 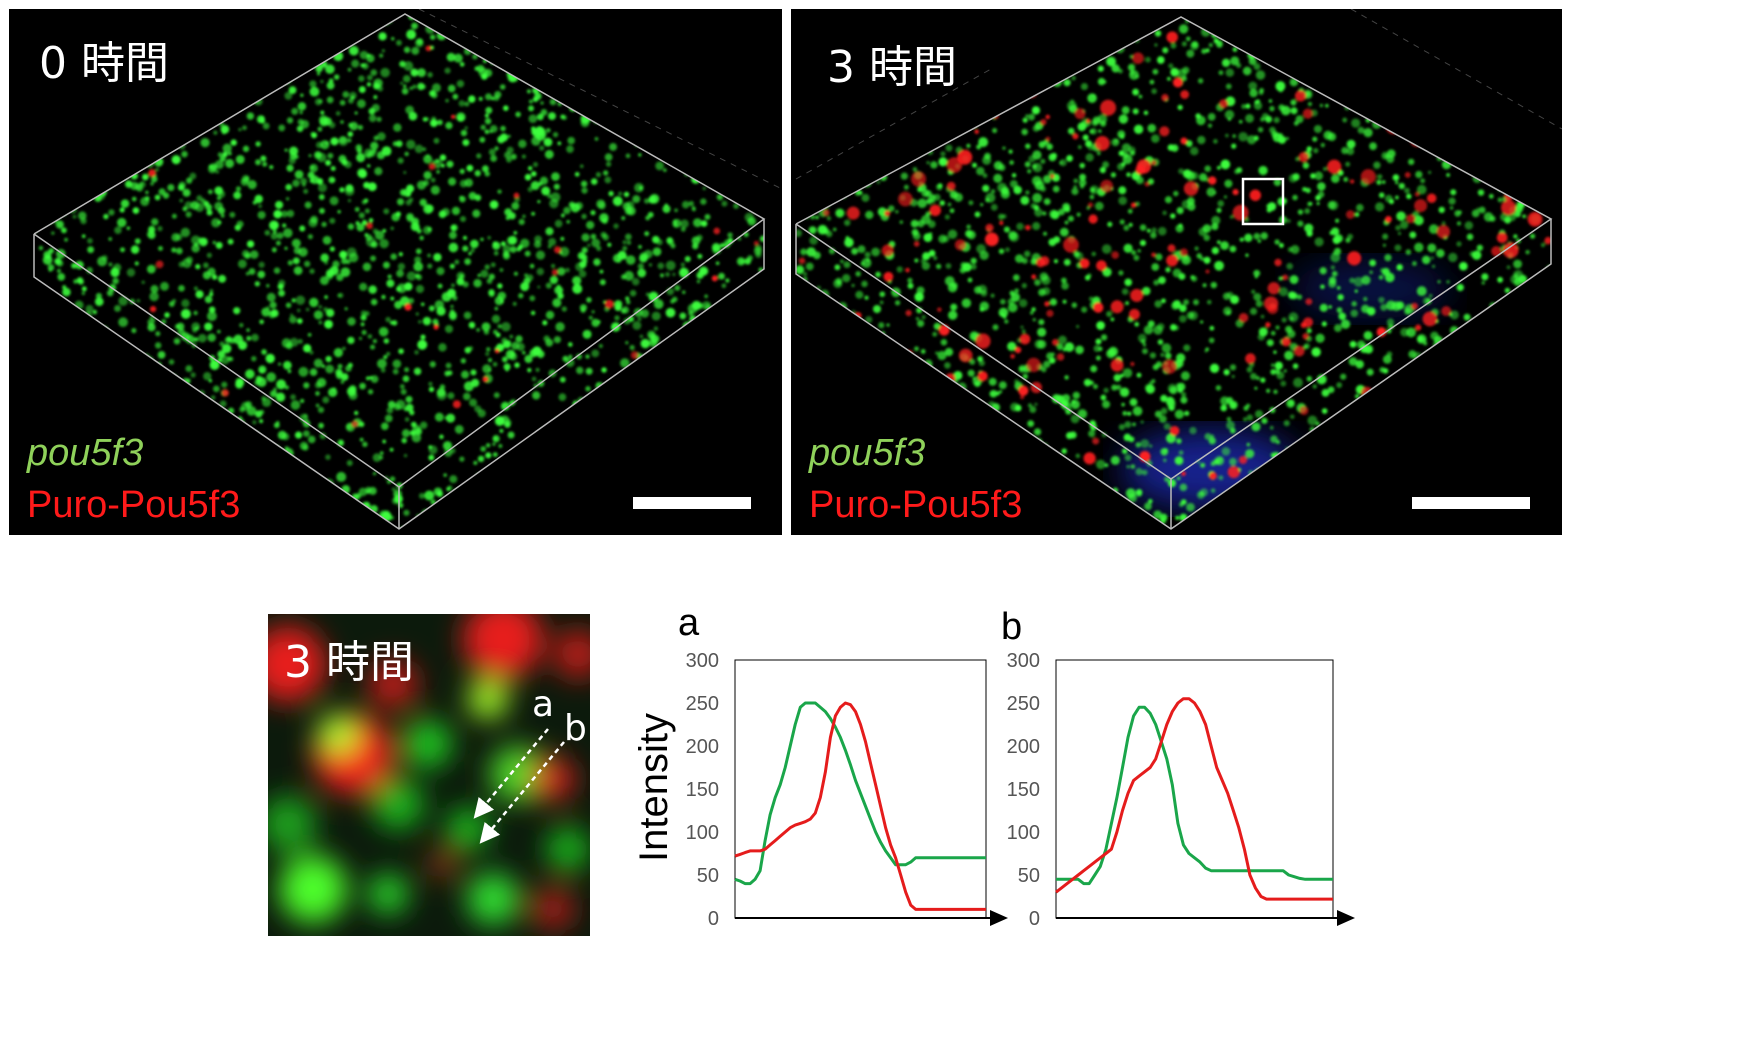 I want to click on plot-title: a, so click(x=688, y=623).